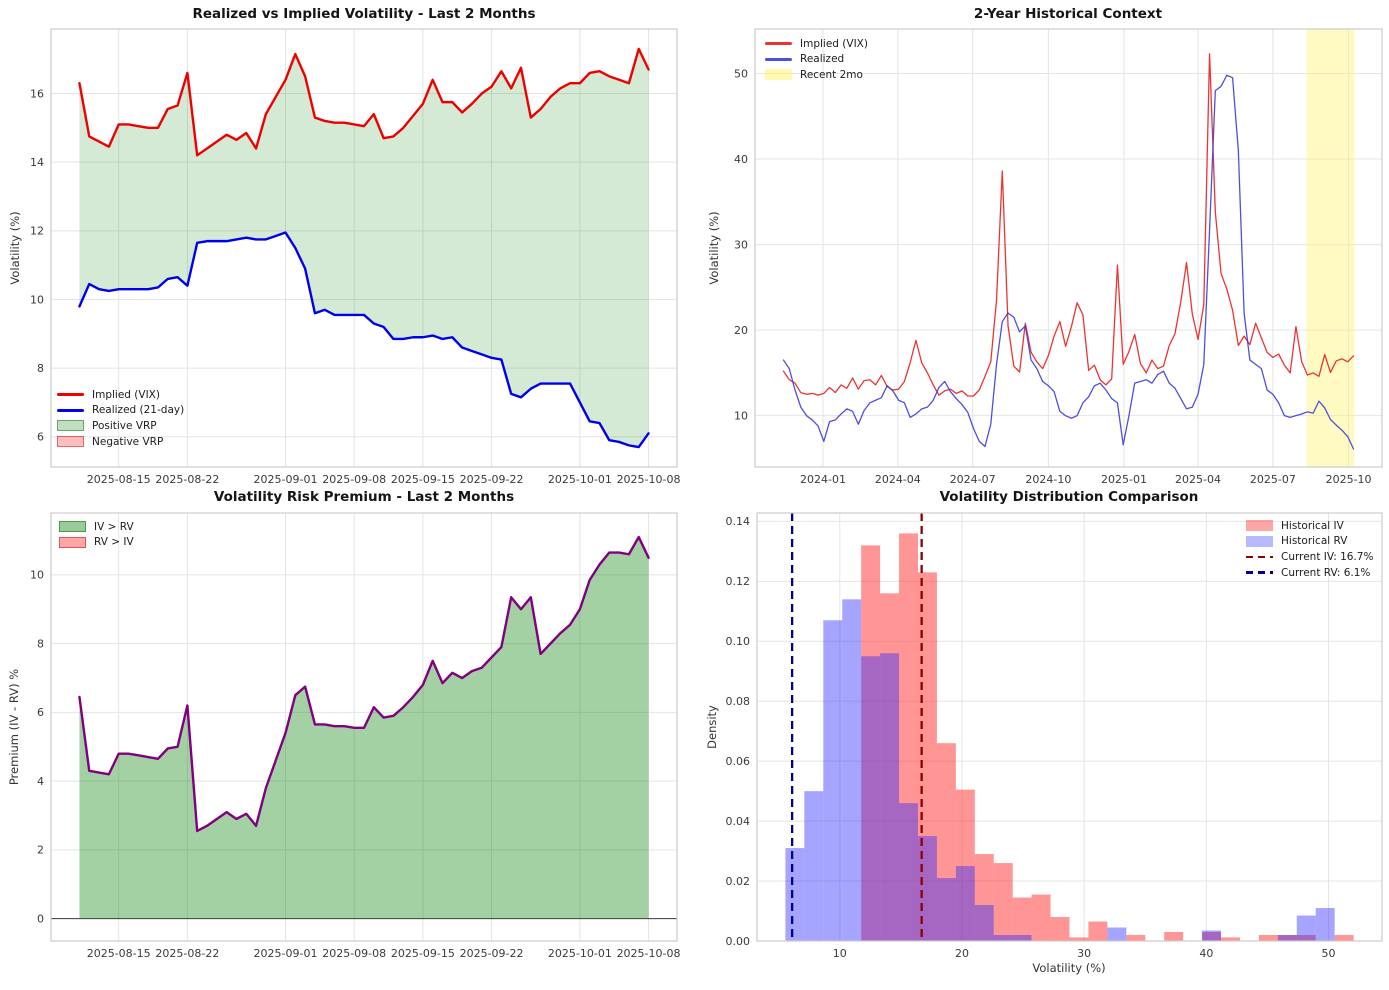  I want to click on y-tick-label: 40, so click(741, 159).